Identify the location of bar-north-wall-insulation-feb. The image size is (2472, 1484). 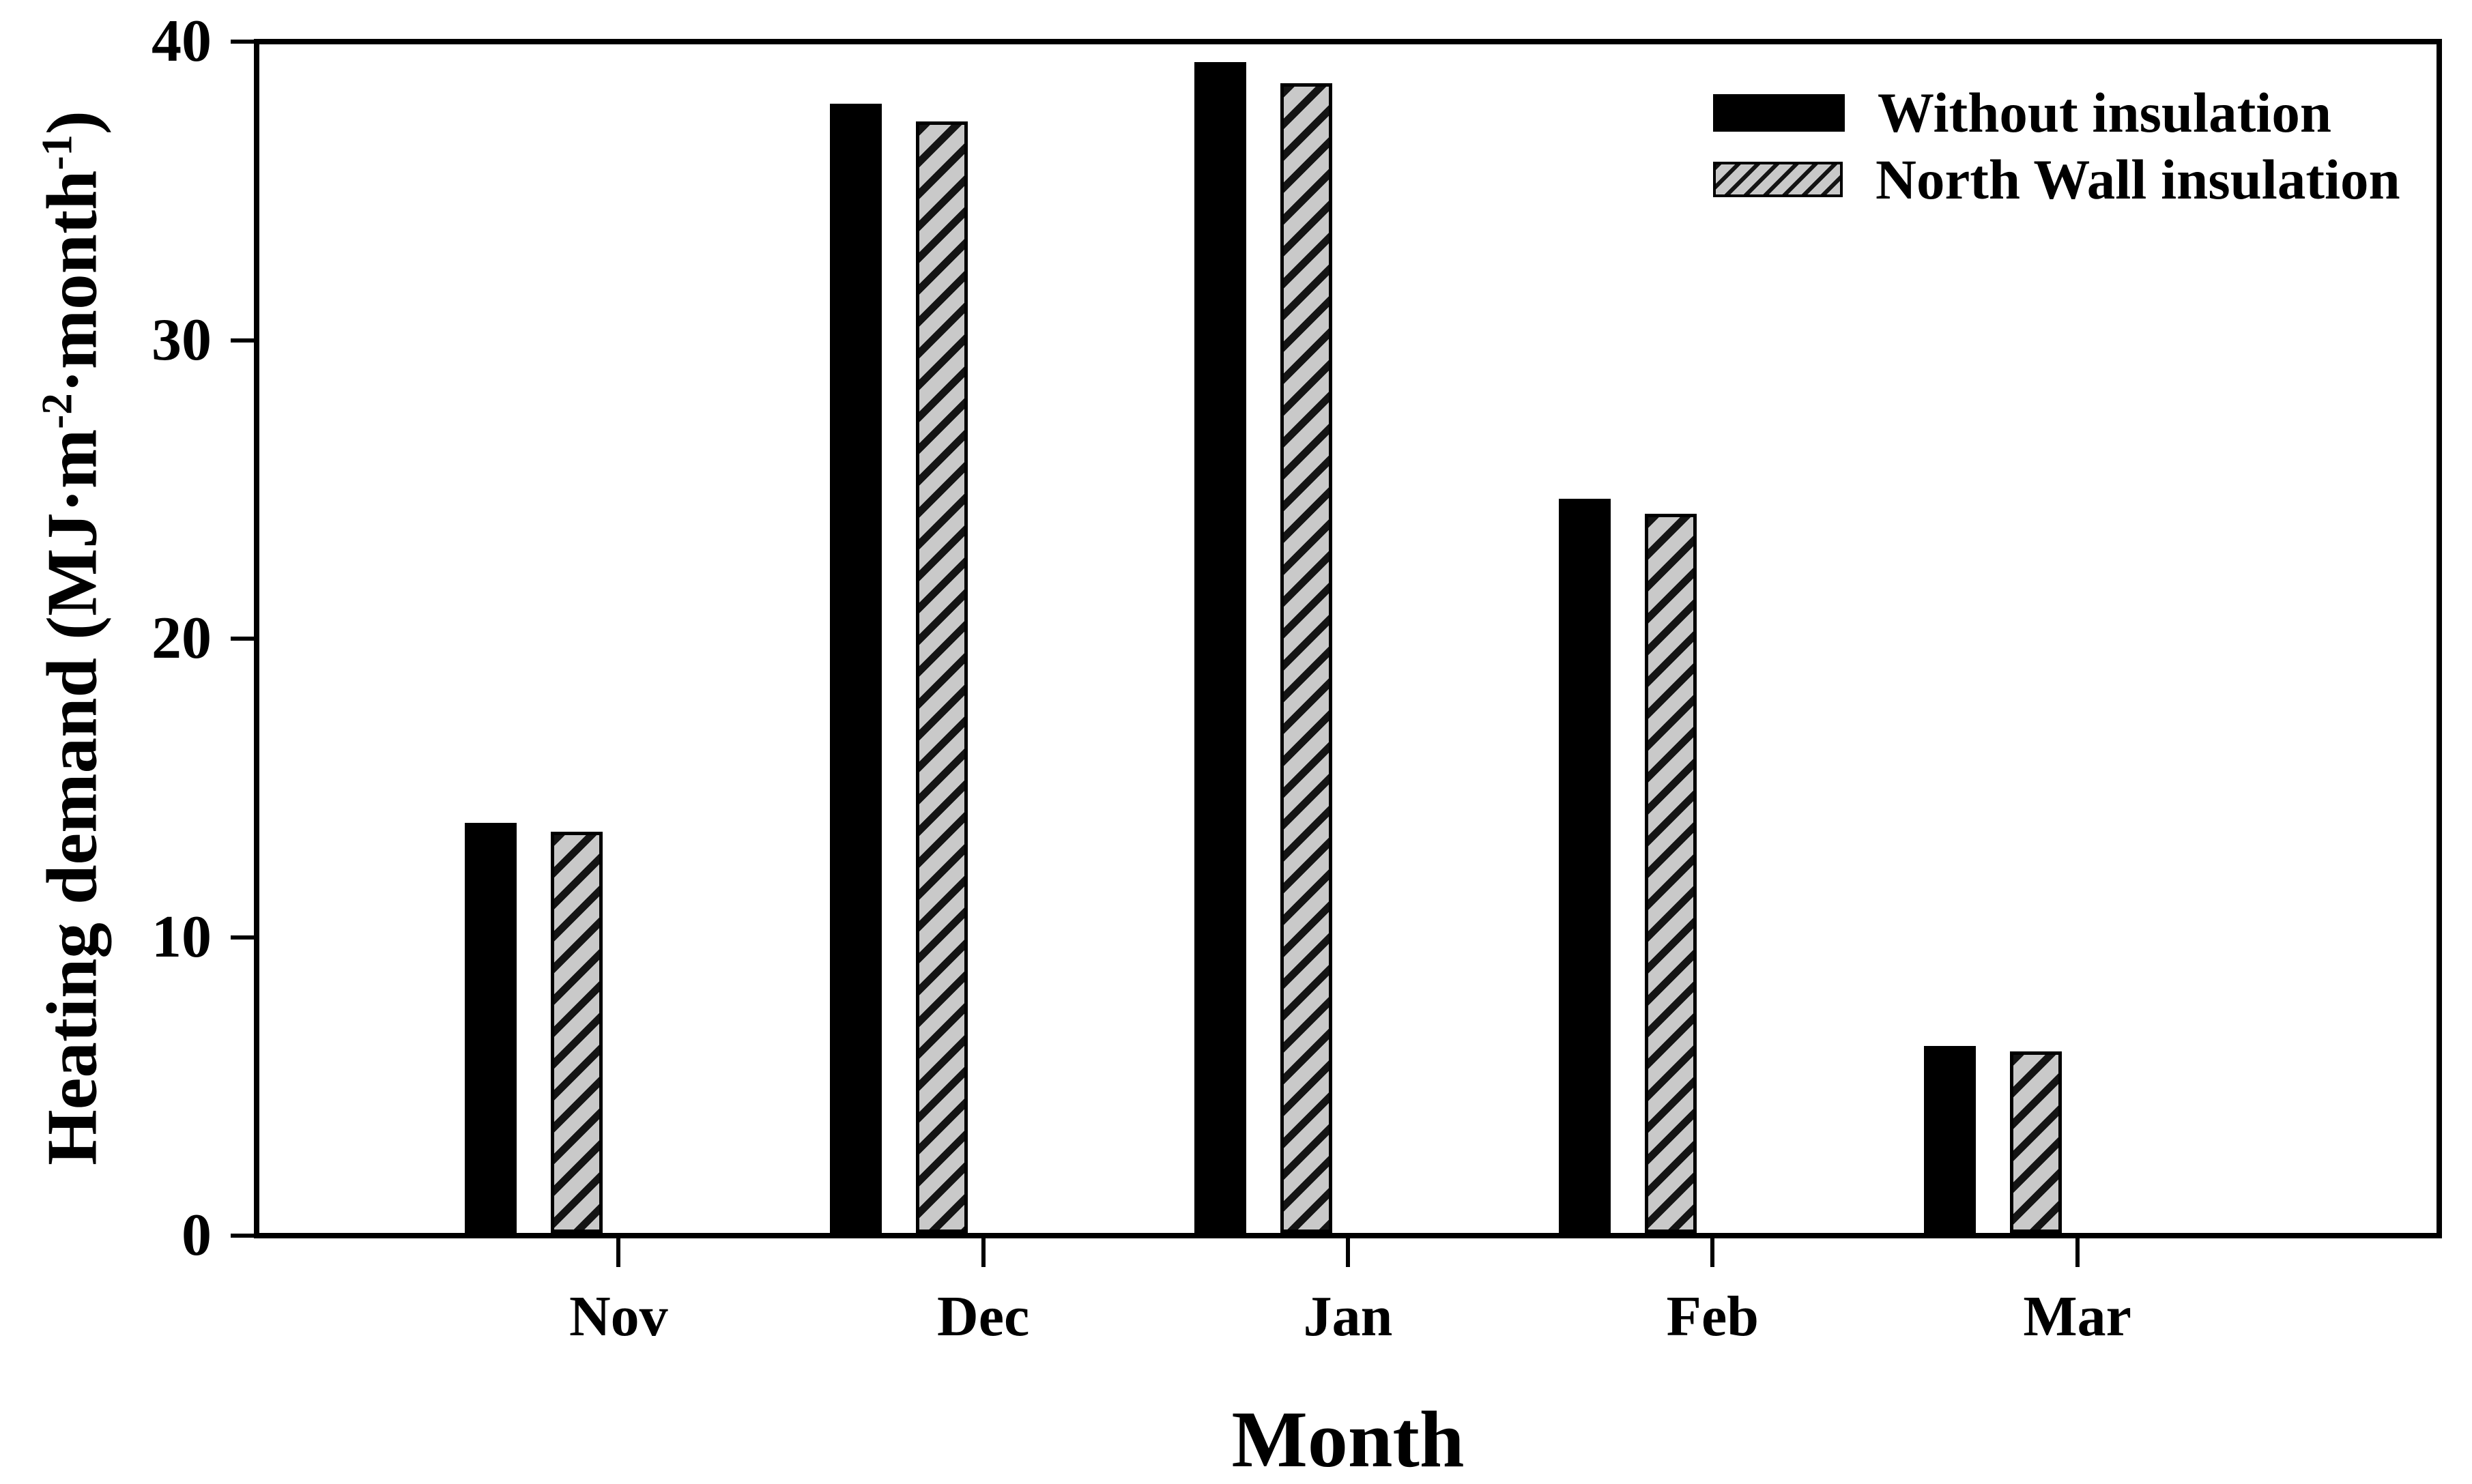
(1671, 873).